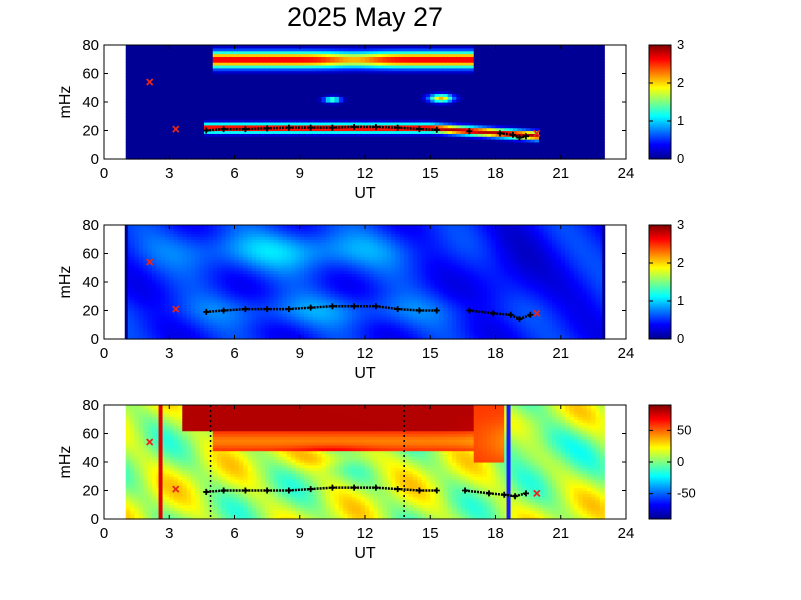 Image resolution: width=801 pixels, height=600 pixels. What do you see at coordinates (680, 461) in the screenshot?
I see `colorbar-tick-label-1: 0` at bounding box center [680, 461].